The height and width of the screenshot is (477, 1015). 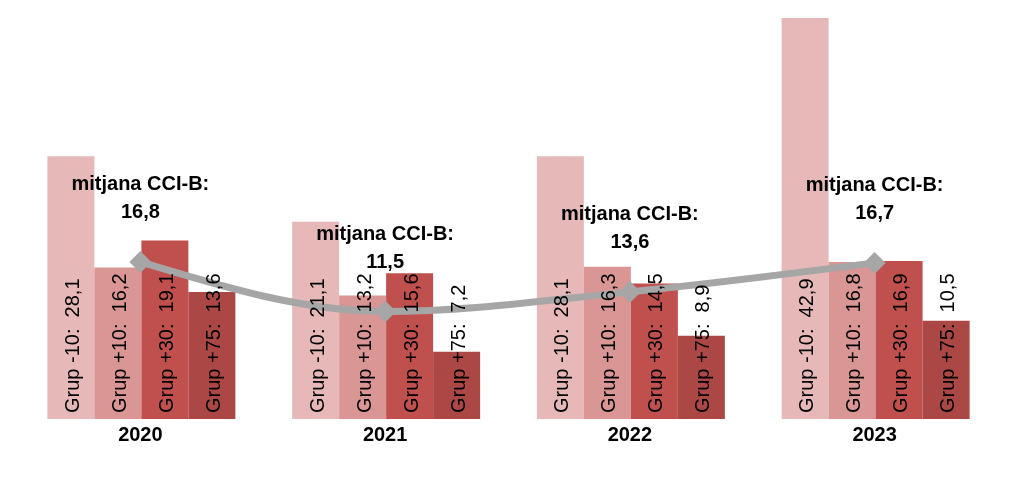 I want to click on data-label: mitjana CCI-B: 13,6, so click(x=629, y=226).